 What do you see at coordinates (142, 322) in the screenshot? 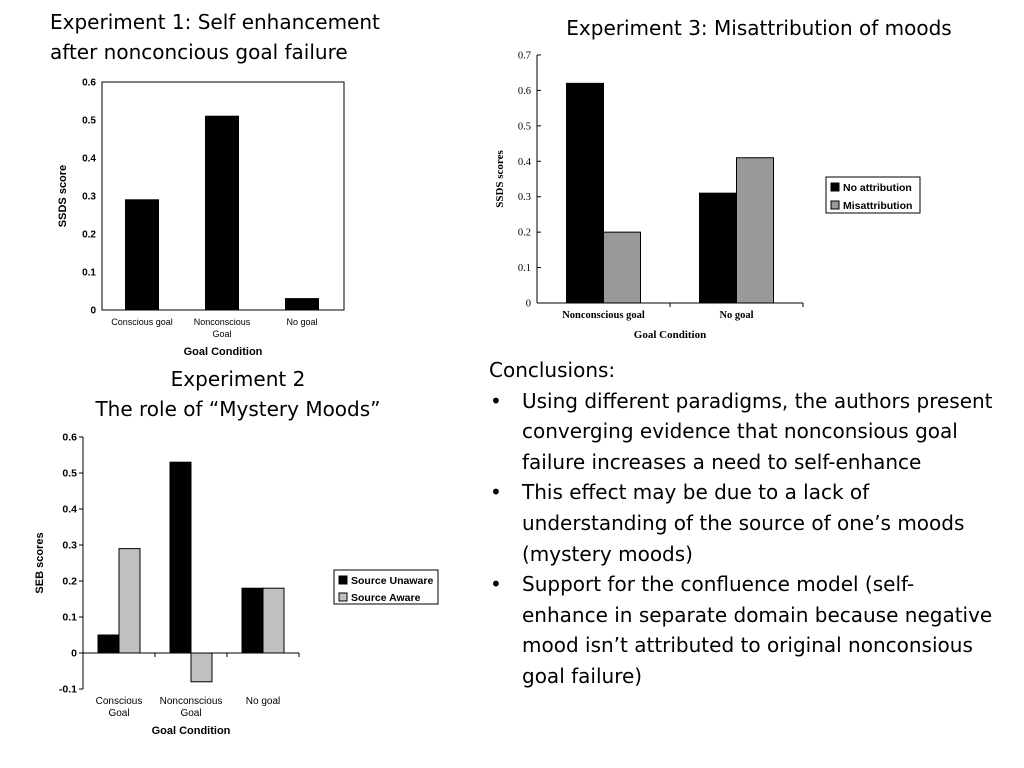
I see `x-category-label: Conscious goal` at bounding box center [142, 322].